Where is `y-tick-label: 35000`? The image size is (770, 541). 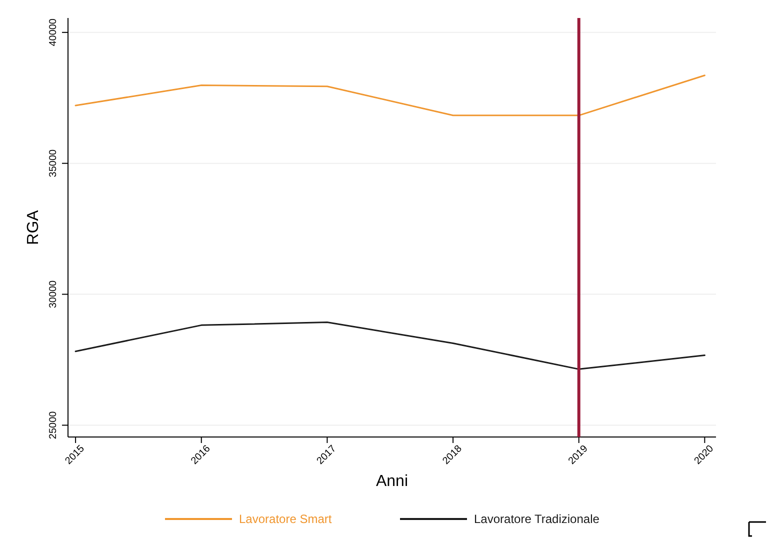
y-tick-label: 35000 is located at coordinates (53, 163).